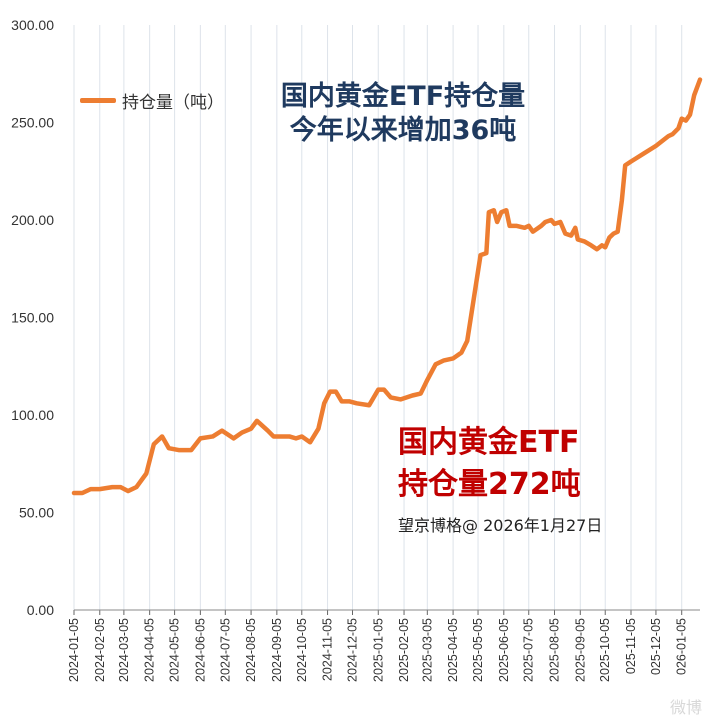 The height and width of the screenshot is (722, 710). Describe the element at coordinates (100, 650) in the screenshot. I see `x-tick-label: 2024-02-05` at that location.